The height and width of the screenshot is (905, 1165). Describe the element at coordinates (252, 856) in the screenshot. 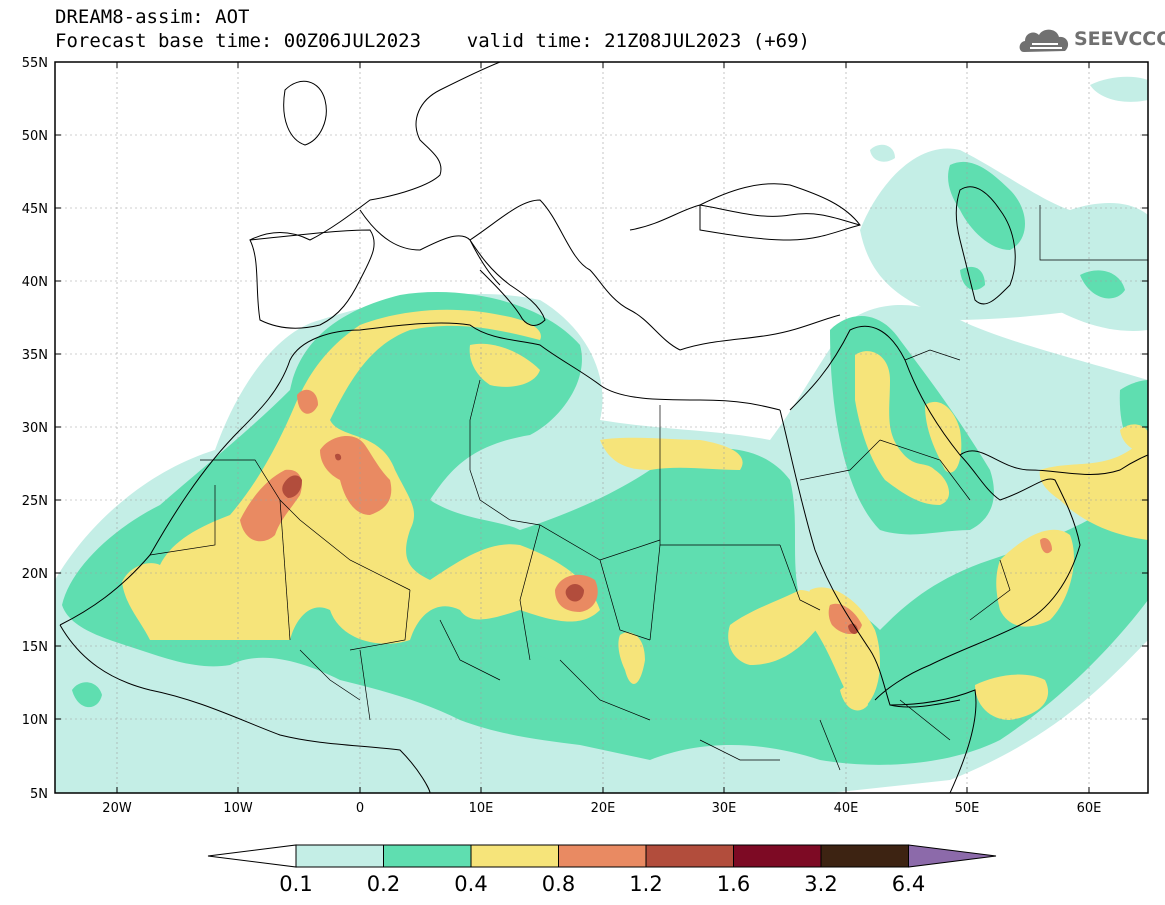

I see `colorbar-lower-arrow` at that location.